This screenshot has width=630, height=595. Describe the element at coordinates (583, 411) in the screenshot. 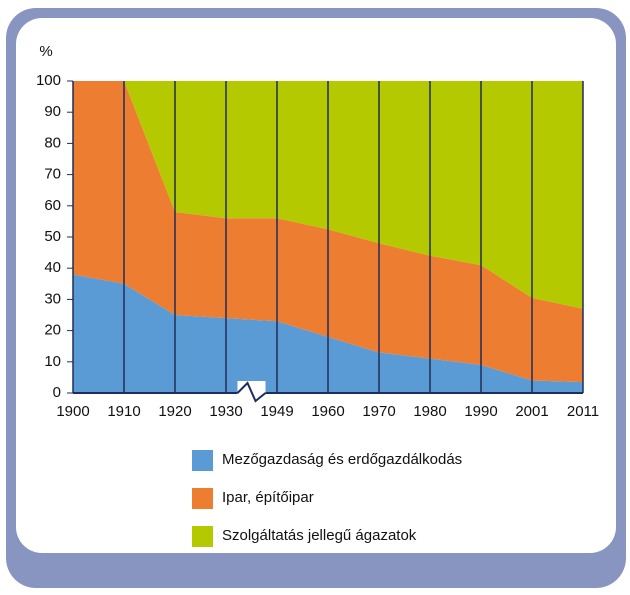

I see `x-tick-label: 2011` at that location.